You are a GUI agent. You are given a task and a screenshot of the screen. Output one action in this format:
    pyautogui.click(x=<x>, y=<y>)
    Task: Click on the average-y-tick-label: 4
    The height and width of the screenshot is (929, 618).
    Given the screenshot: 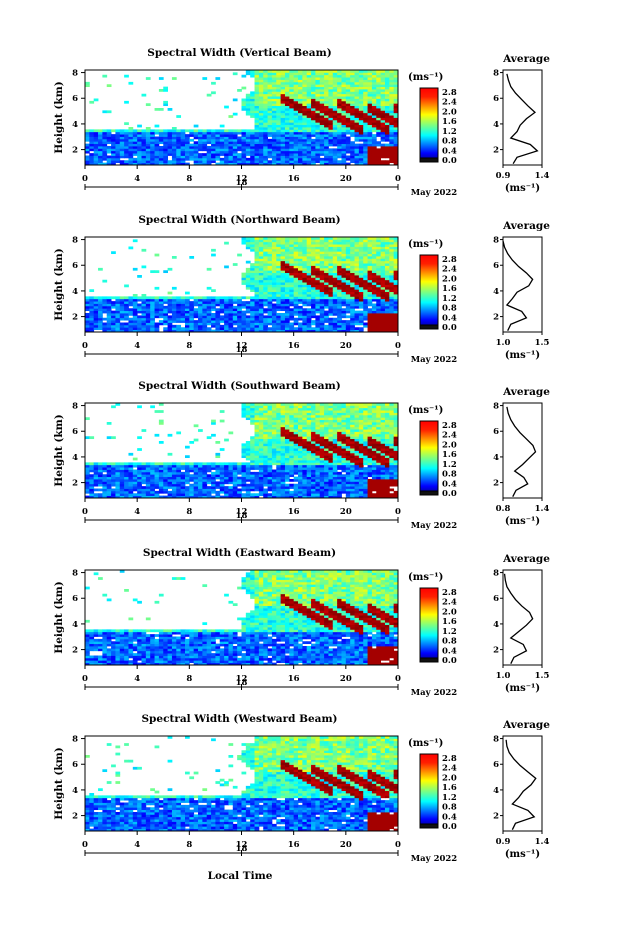 What is the action you would take?
    pyautogui.click(x=496, y=292)
    